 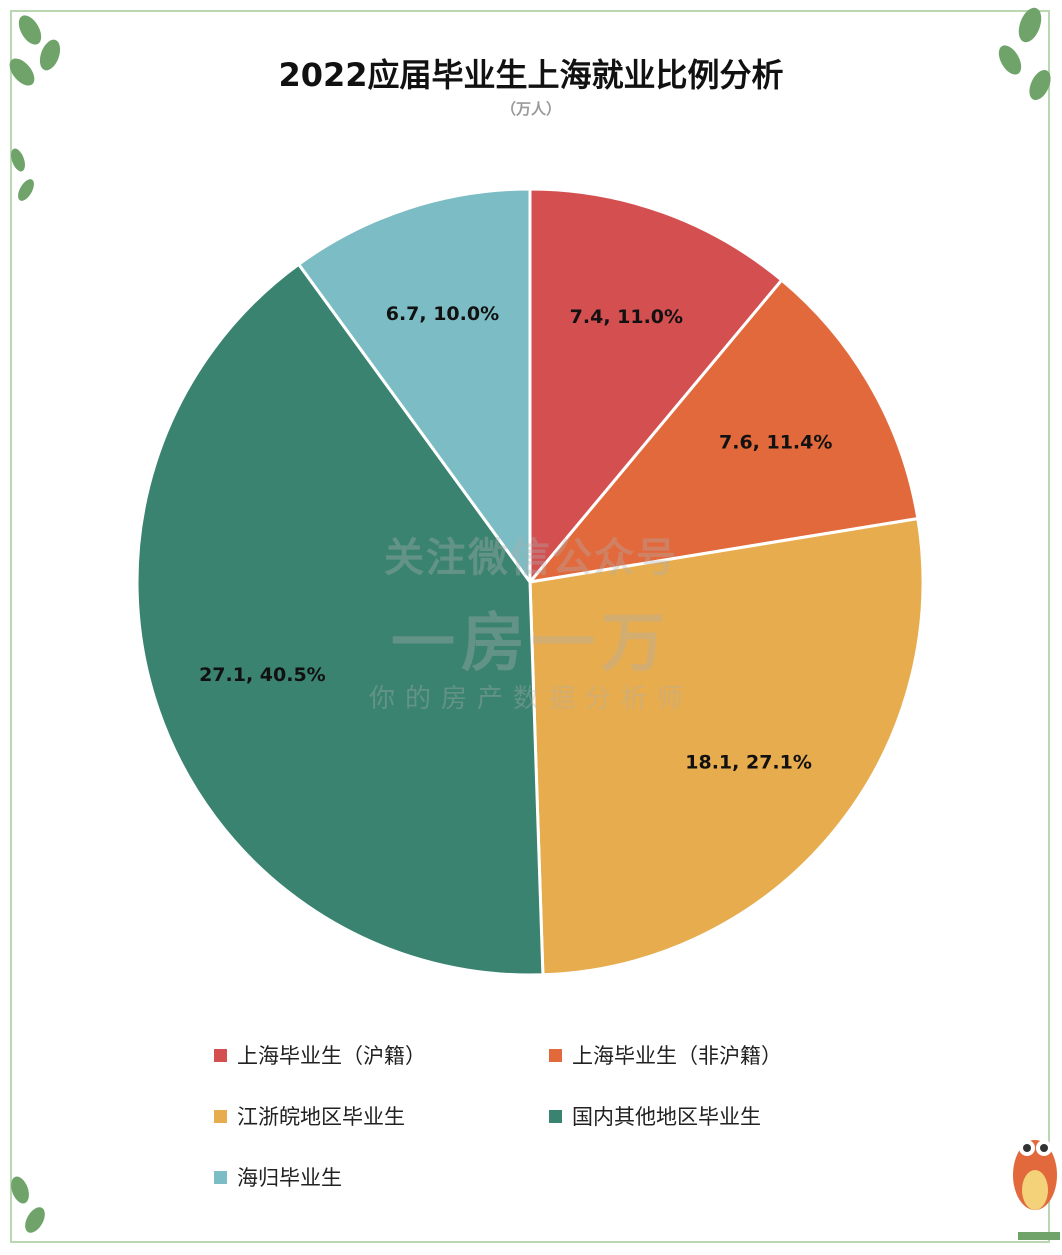 What do you see at coordinates (35, 108) in the screenshot?
I see `leaf-decoration-top-left` at bounding box center [35, 108].